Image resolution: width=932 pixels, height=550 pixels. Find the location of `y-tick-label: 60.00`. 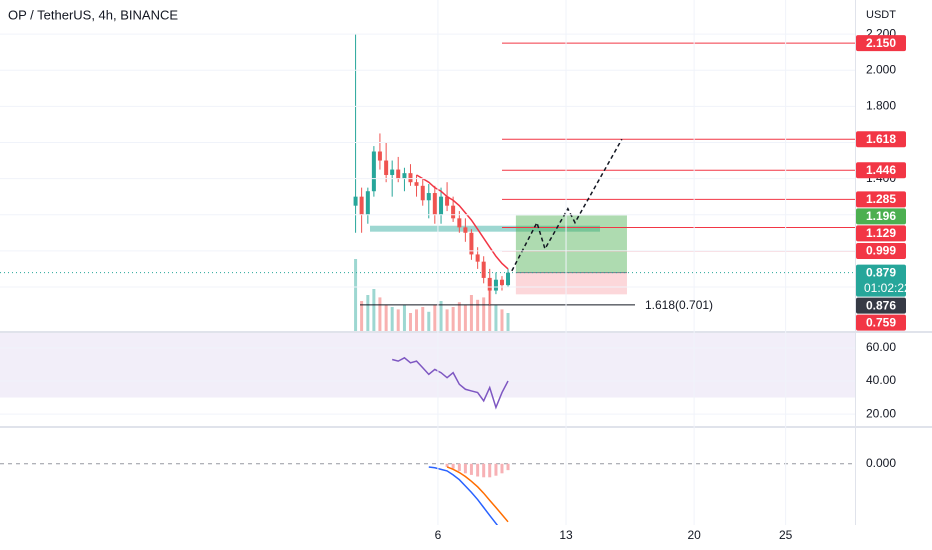

y-tick-label: 60.00 is located at coordinates (881, 347).